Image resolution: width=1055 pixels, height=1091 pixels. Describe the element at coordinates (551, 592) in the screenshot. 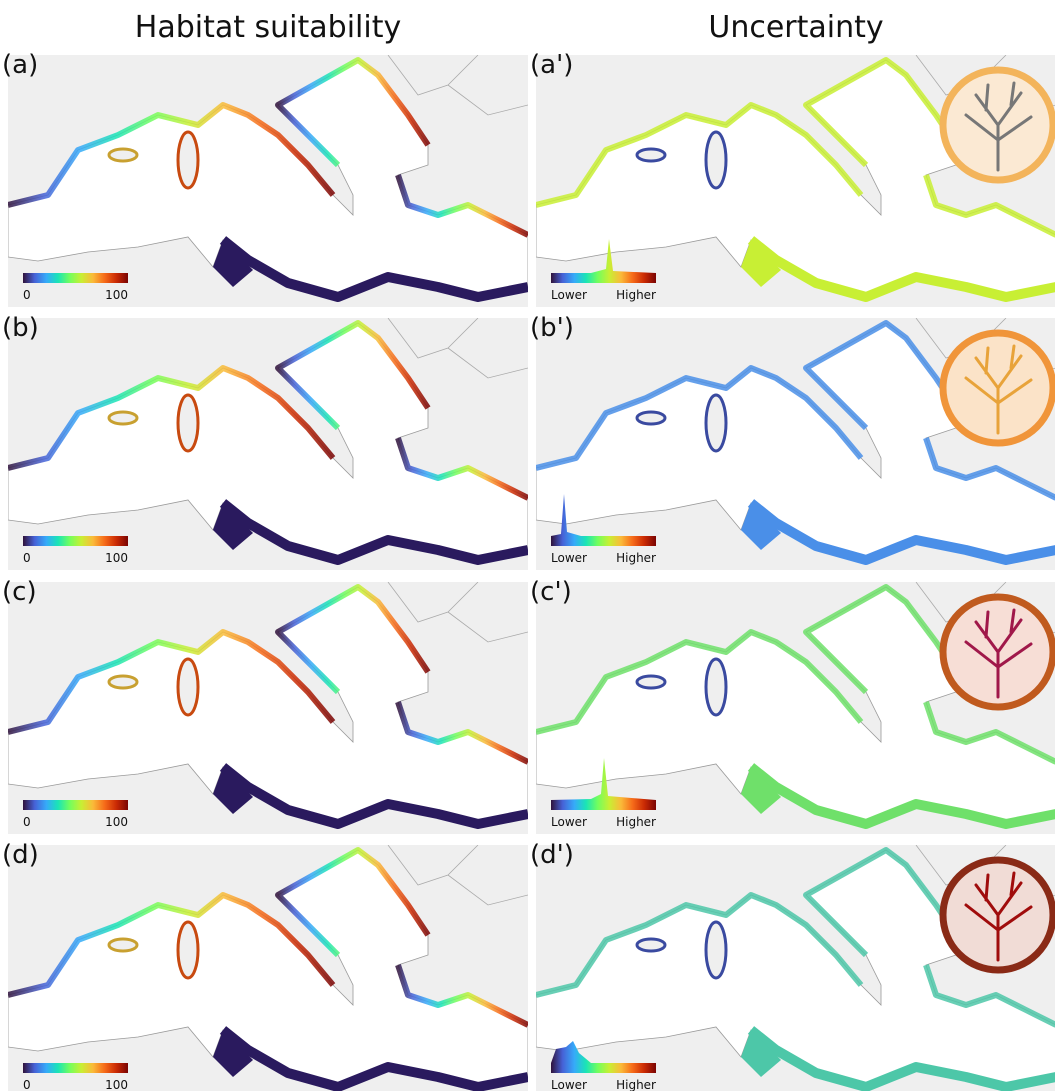

I see `panel-label: (c')` at that location.